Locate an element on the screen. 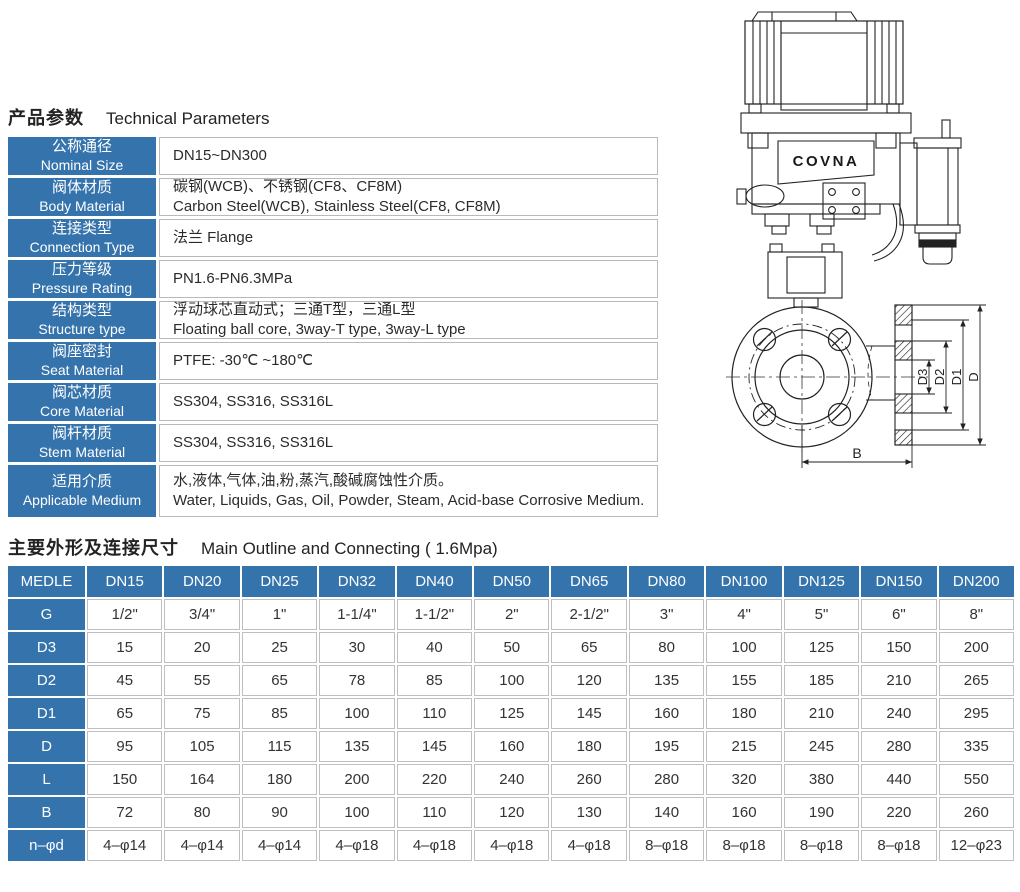 Image resolution: width=1020 pixels, height=892 pixels. param-label-zh: 适用介质 is located at coordinates (81, 481).